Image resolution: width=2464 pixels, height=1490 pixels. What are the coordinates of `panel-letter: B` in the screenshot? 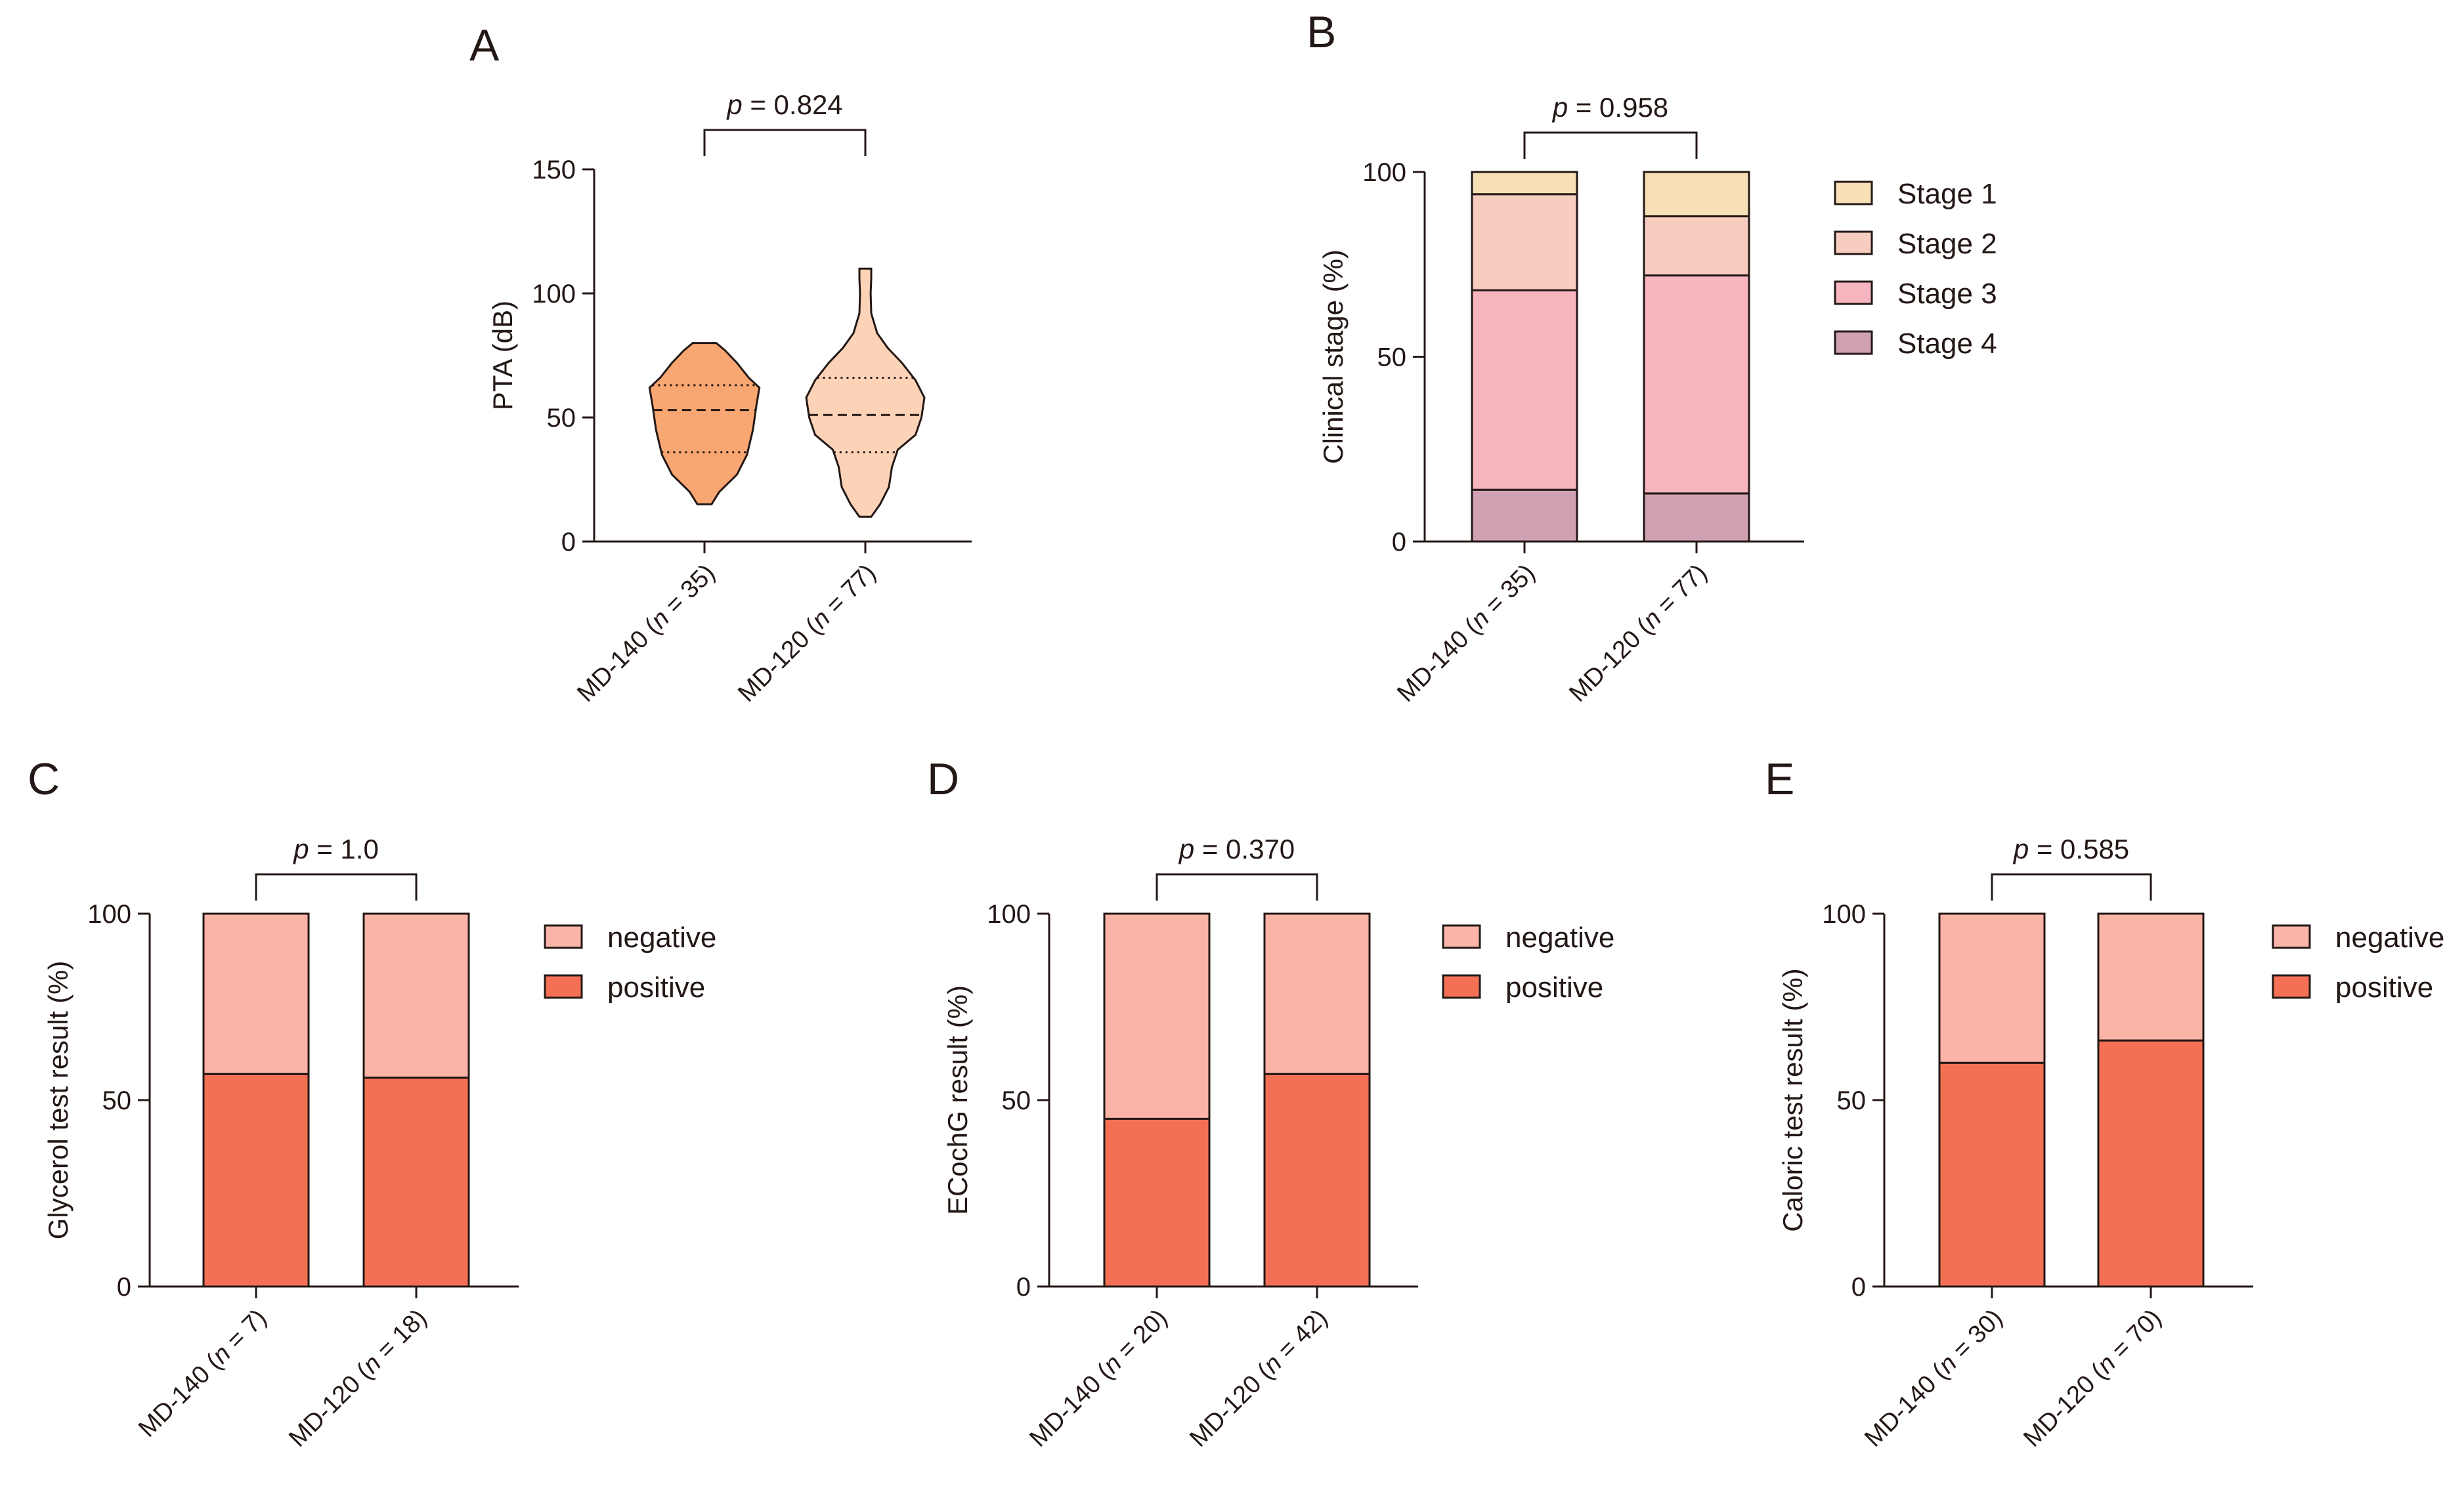 It's located at (1321, 32).